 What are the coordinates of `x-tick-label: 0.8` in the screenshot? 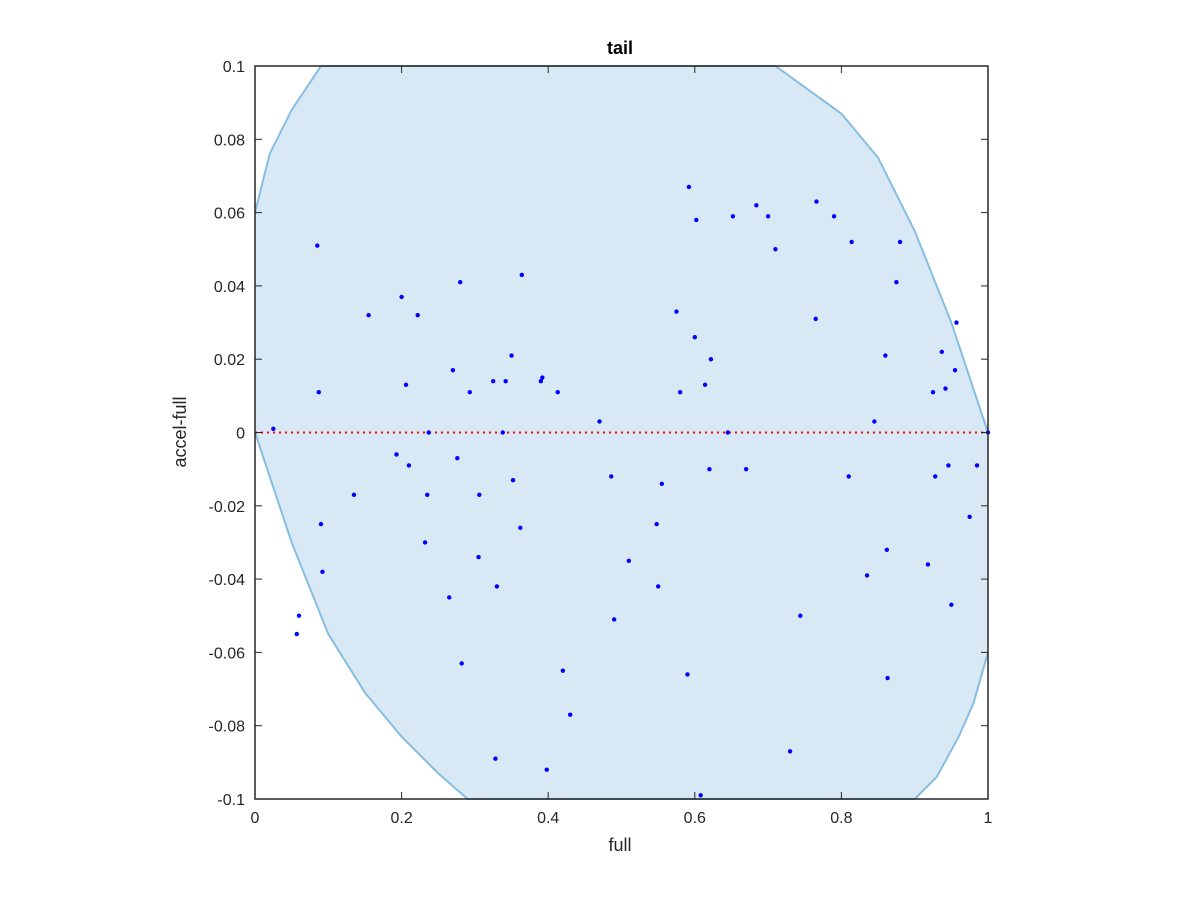 It's located at (841, 818).